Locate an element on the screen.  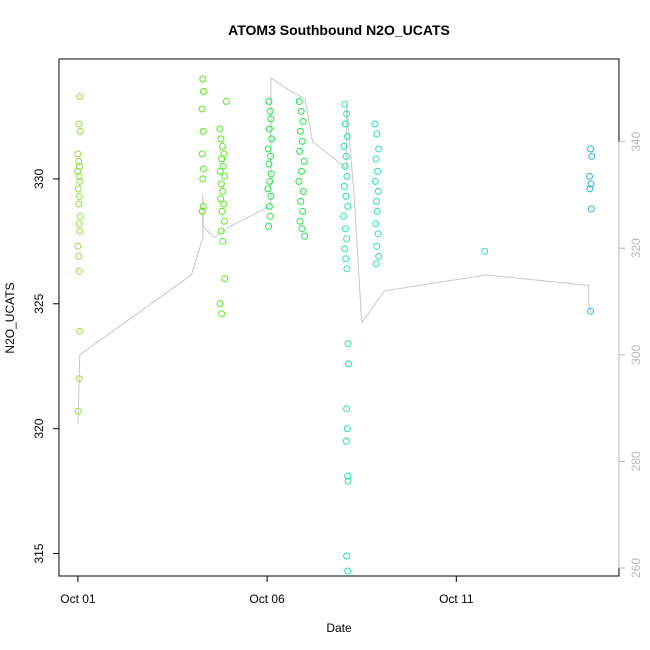
x-axis-label: Date is located at coordinates (339, 628).